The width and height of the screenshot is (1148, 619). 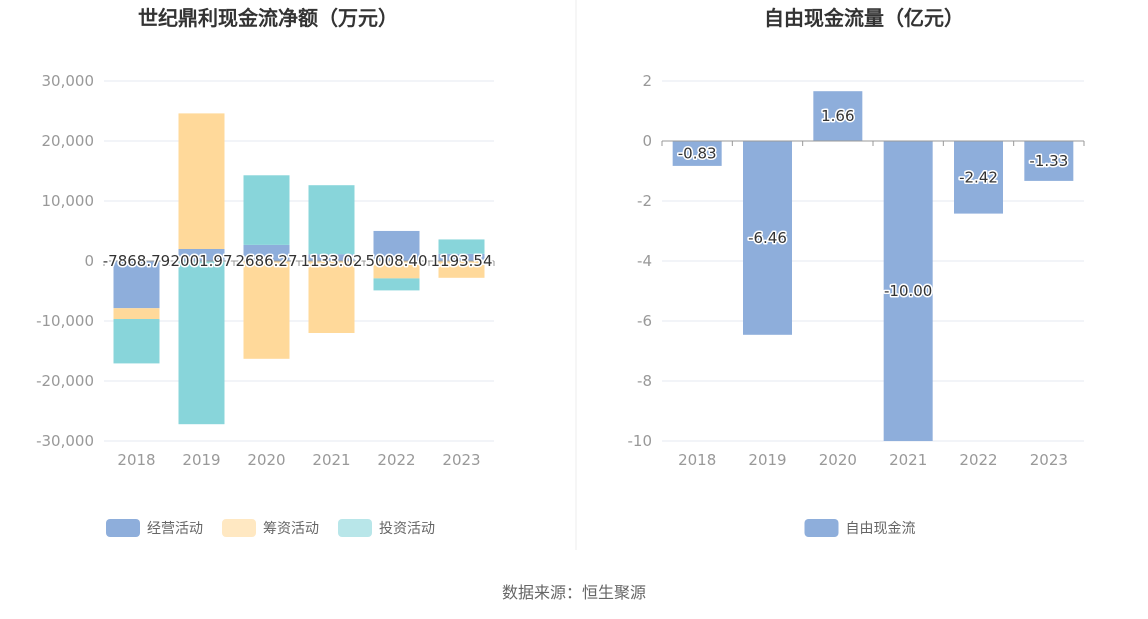 What do you see at coordinates (574, 592) in the screenshot?
I see `source-note: 数据来源：恒生聚源` at bounding box center [574, 592].